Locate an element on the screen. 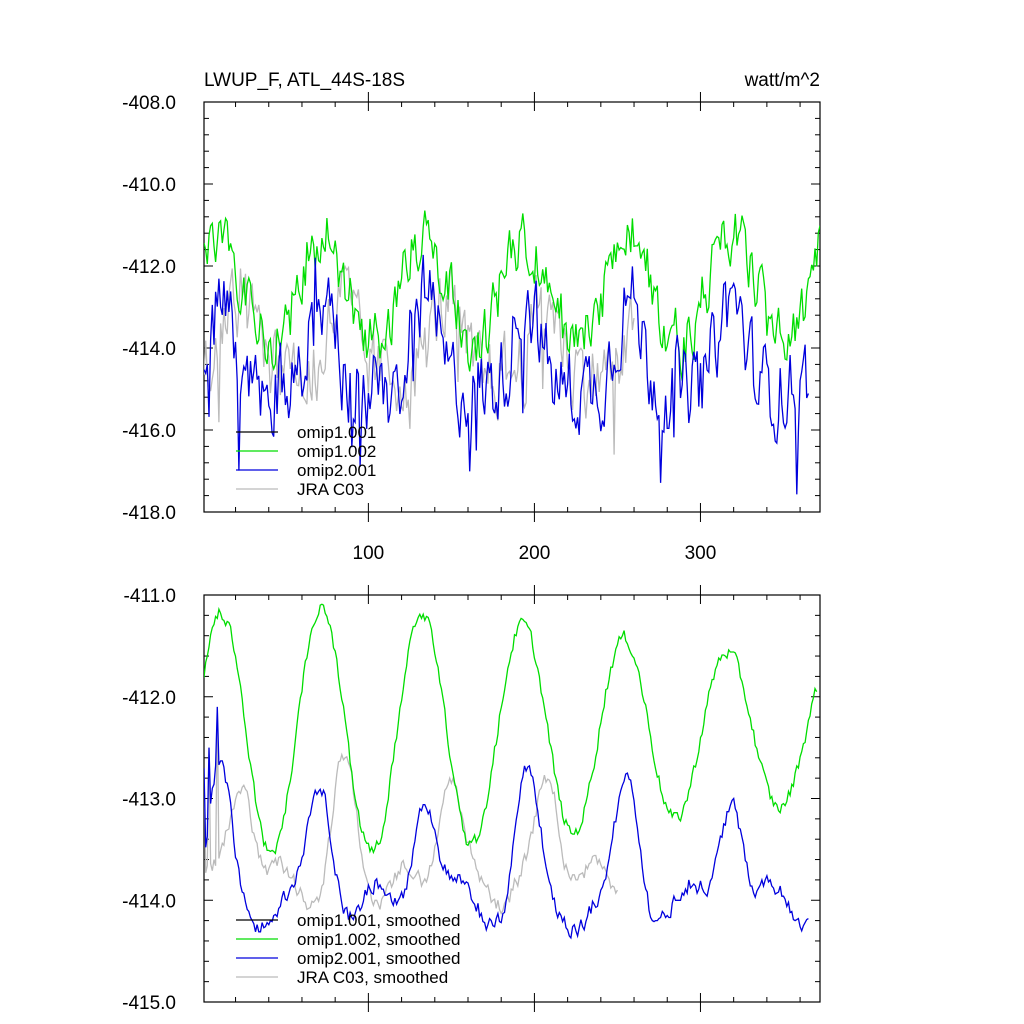  legend-label: omip1.001 is located at coordinates (336, 432).